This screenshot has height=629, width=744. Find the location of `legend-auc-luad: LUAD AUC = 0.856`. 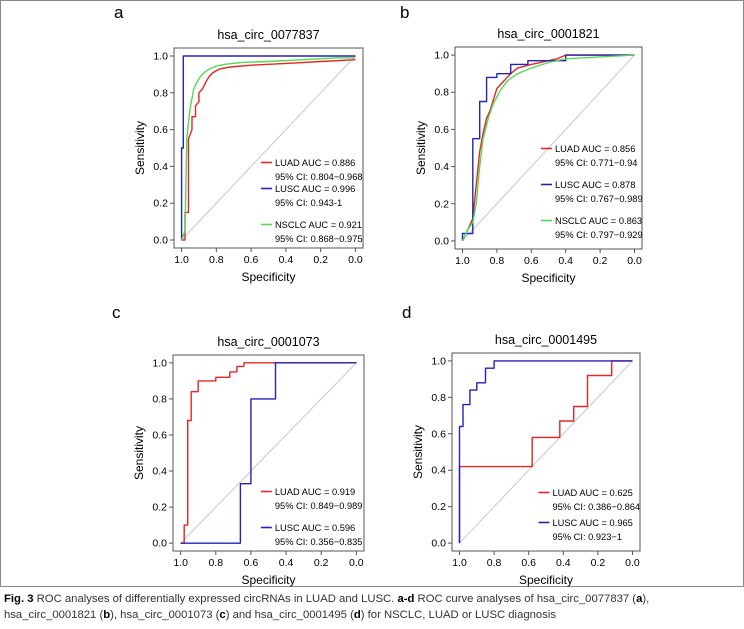

legend-auc-luad: LUAD AUC = 0.856 is located at coordinates (595, 149).